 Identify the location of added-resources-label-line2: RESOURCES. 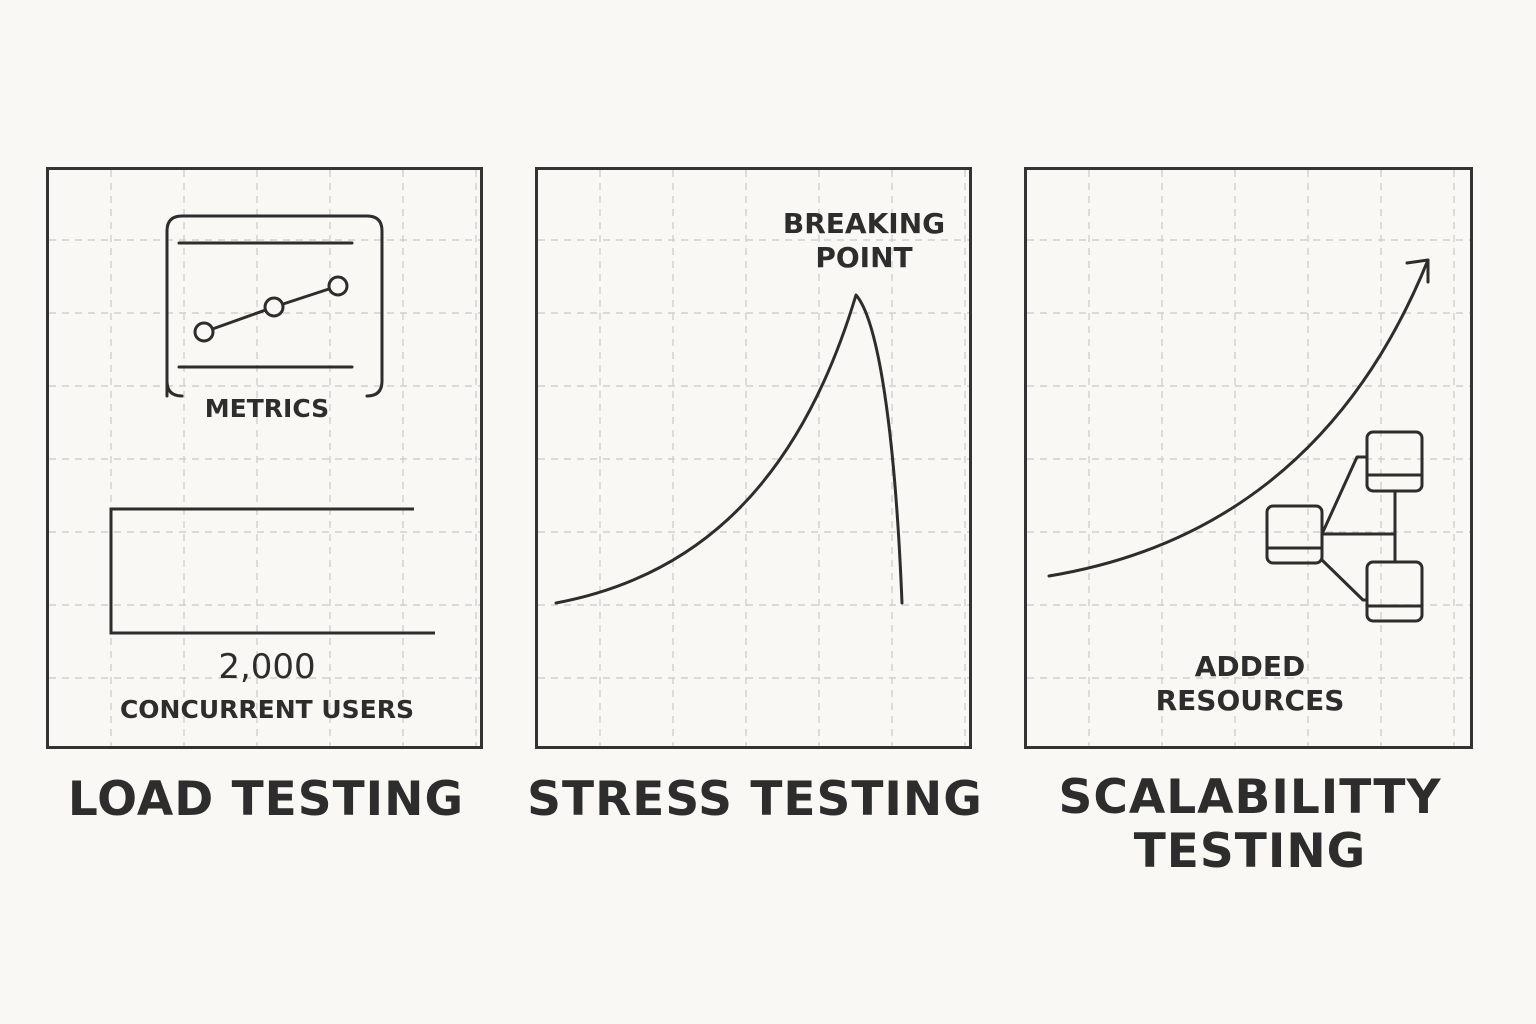
(1250, 700).